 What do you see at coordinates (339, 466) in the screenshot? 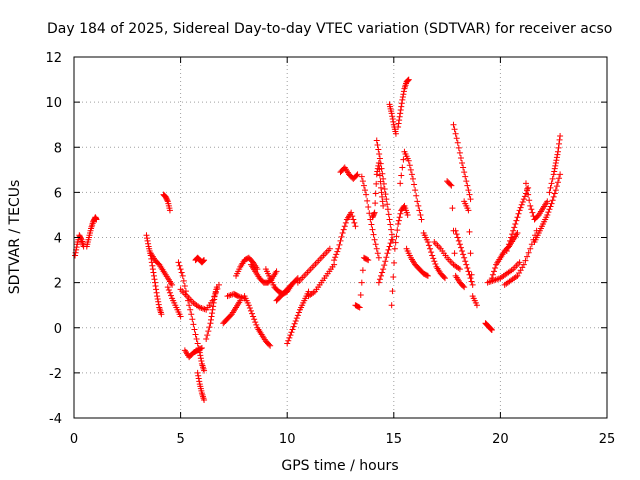
I see `x-axis-label: GPS time / hours` at bounding box center [339, 466].